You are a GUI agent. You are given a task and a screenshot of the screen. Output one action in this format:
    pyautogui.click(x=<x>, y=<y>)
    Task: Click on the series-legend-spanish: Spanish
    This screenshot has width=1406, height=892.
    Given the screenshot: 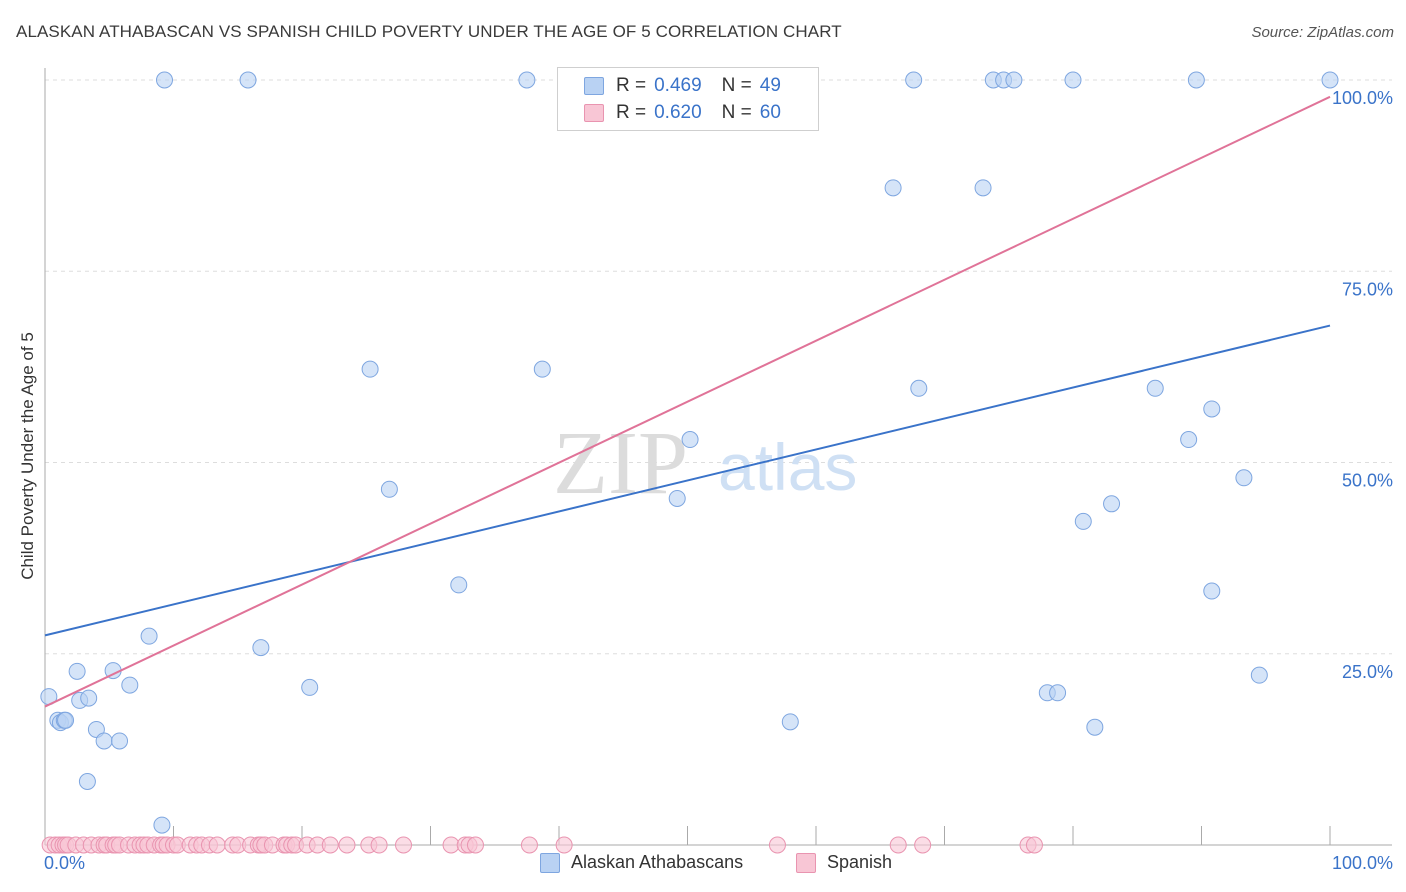 What is the action you would take?
    pyautogui.click(x=844, y=862)
    